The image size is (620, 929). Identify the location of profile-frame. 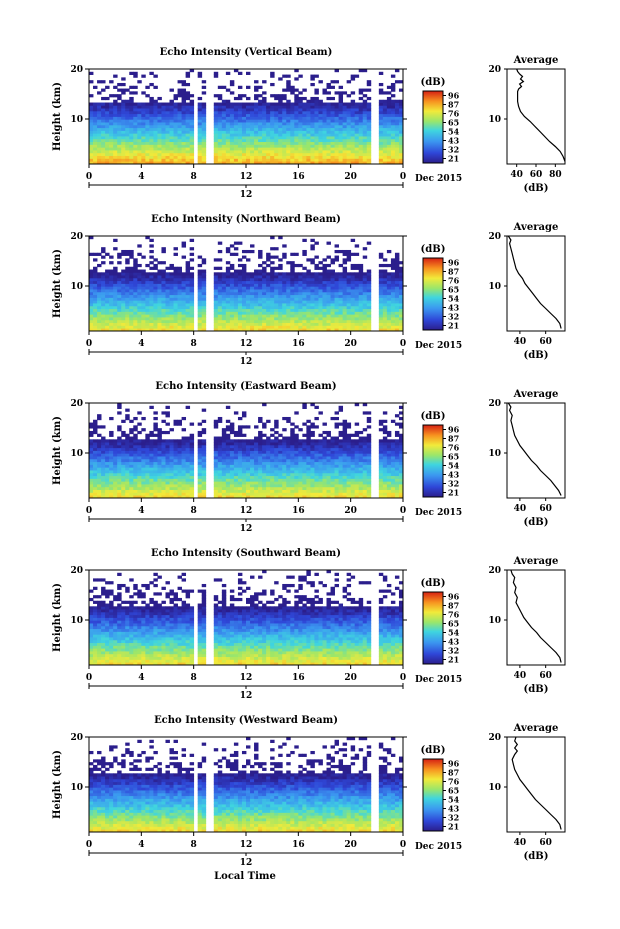
(536, 283).